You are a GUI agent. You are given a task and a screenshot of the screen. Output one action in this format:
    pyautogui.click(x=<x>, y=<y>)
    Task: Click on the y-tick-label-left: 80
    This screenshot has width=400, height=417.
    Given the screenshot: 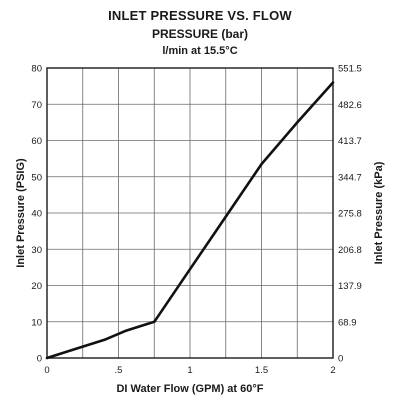 What is the action you would take?
    pyautogui.click(x=36, y=69)
    